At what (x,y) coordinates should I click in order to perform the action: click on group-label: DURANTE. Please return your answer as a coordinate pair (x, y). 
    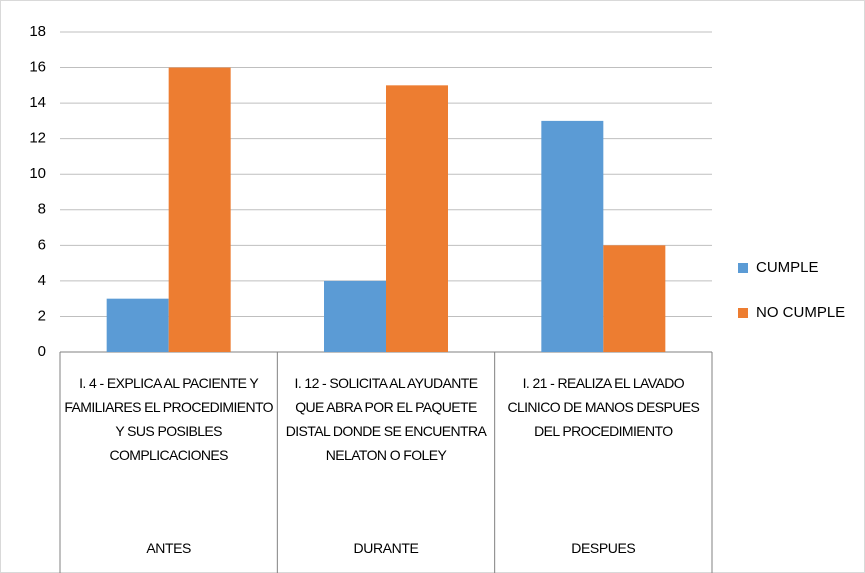
    Looking at the image, I should click on (386, 548).